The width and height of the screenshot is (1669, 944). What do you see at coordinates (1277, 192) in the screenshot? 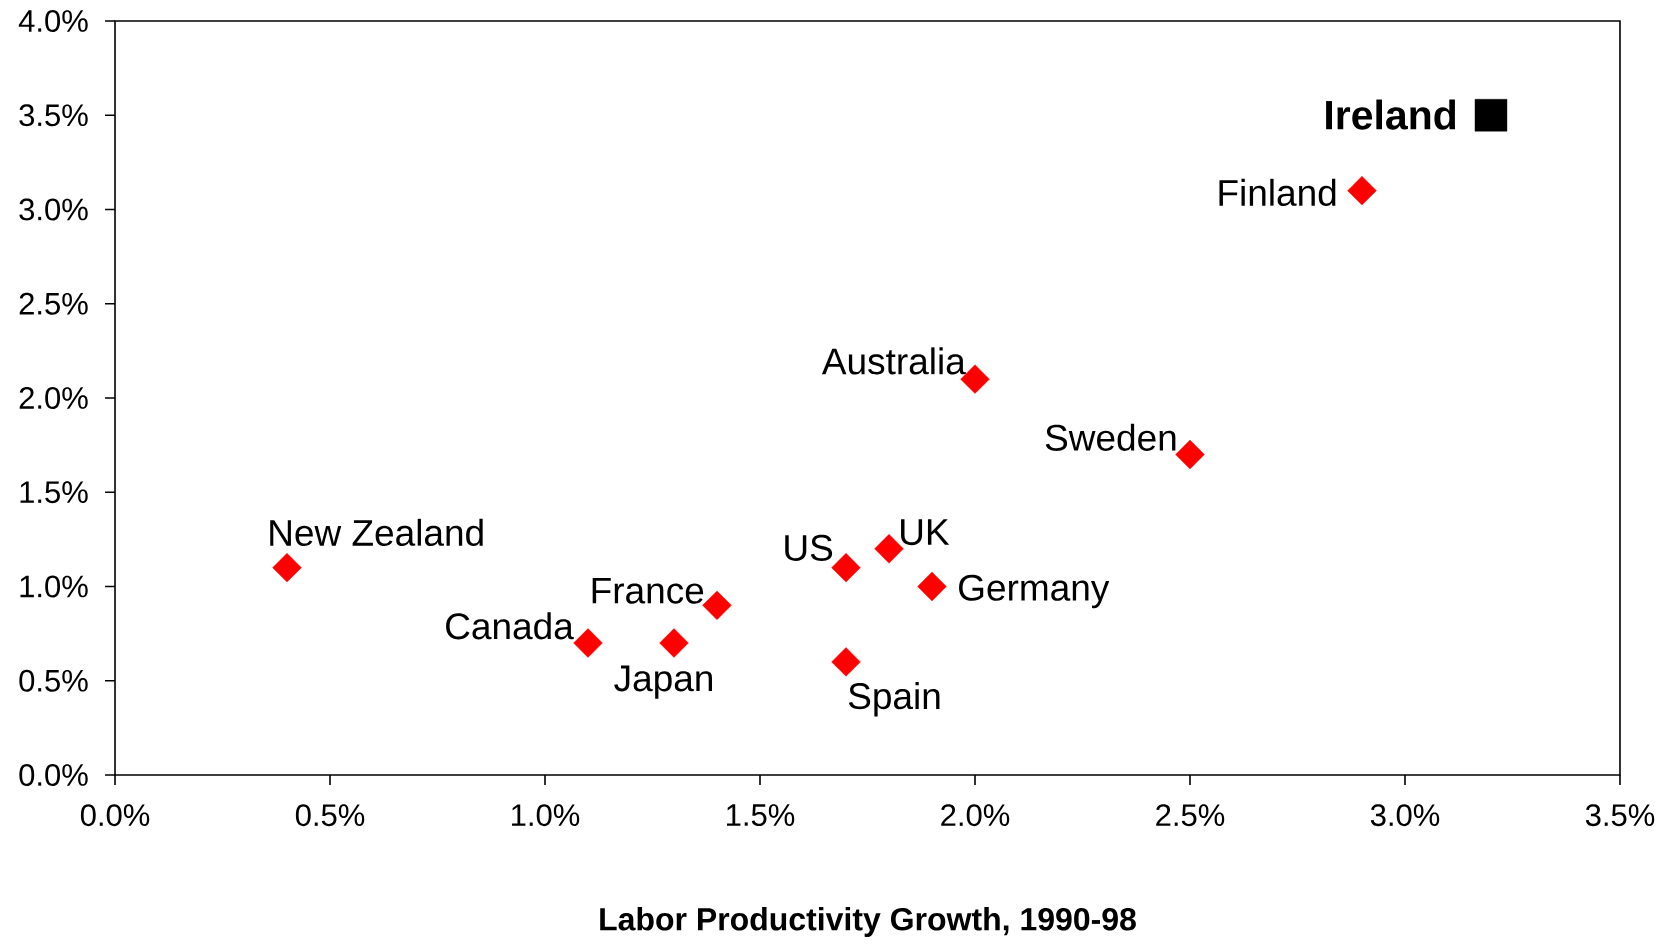
I see `series-label: Finland` at bounding box center [1277, 192].